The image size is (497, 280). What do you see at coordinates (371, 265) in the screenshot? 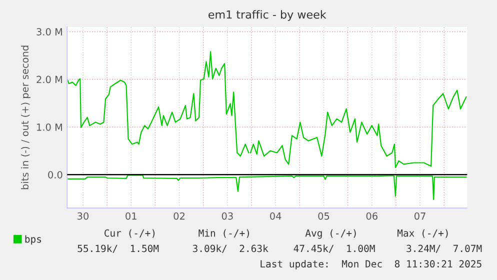
I see `text: Last update: Mon Dec 8 11:30:21 2025` at bounding box center [371, 265].